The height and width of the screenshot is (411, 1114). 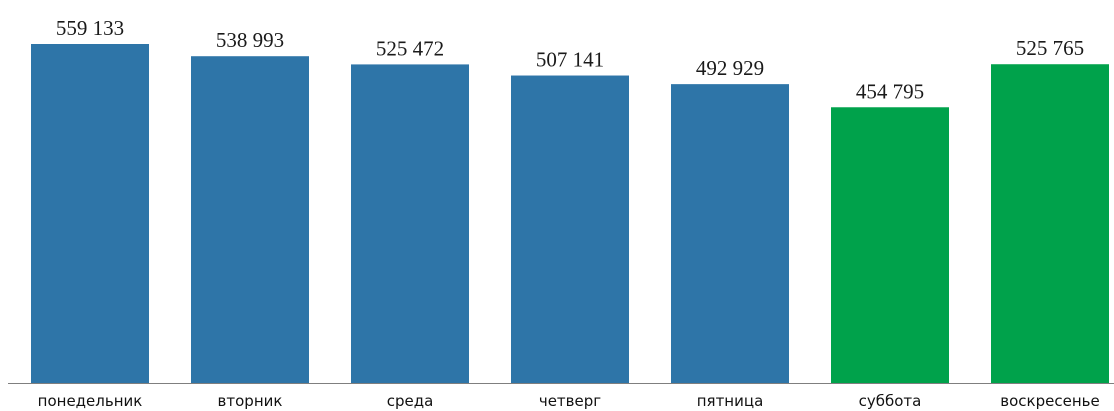 I want to click on value-label-6: 454 795, so click(x=890, y=91).